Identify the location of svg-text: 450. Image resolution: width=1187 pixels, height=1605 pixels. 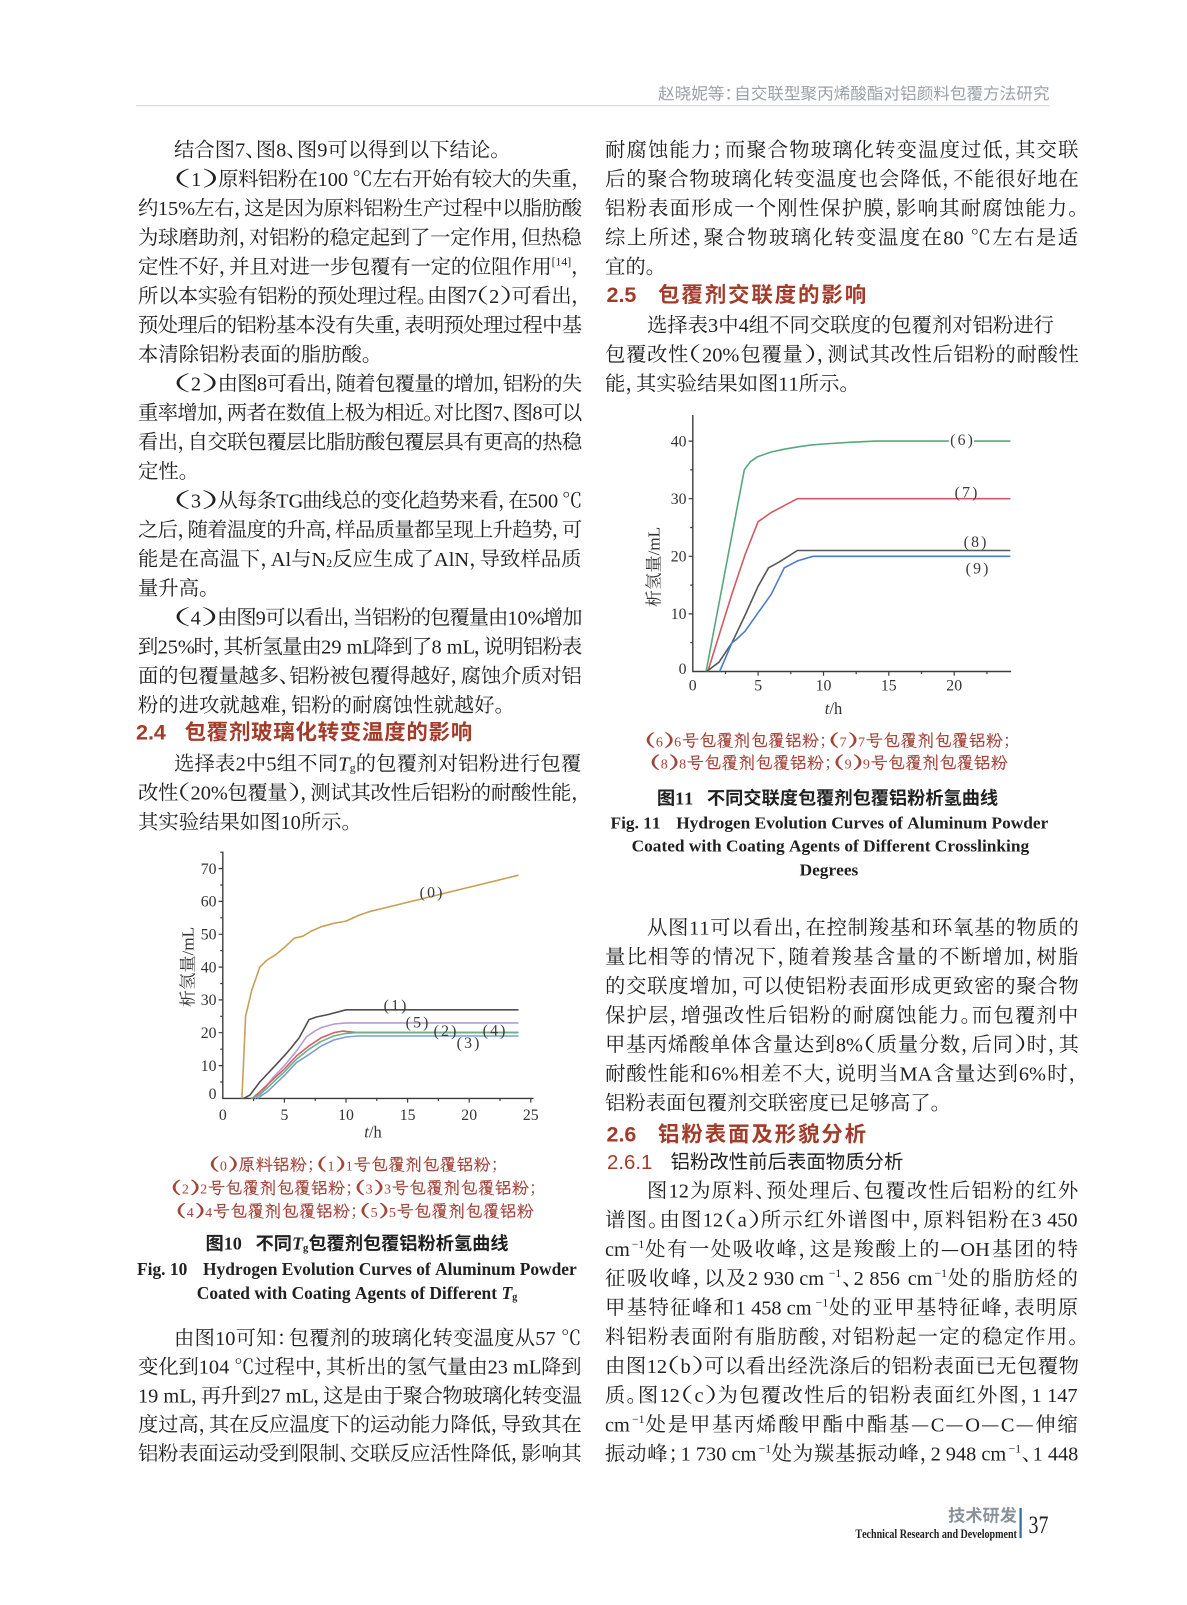
(1062, 1221).